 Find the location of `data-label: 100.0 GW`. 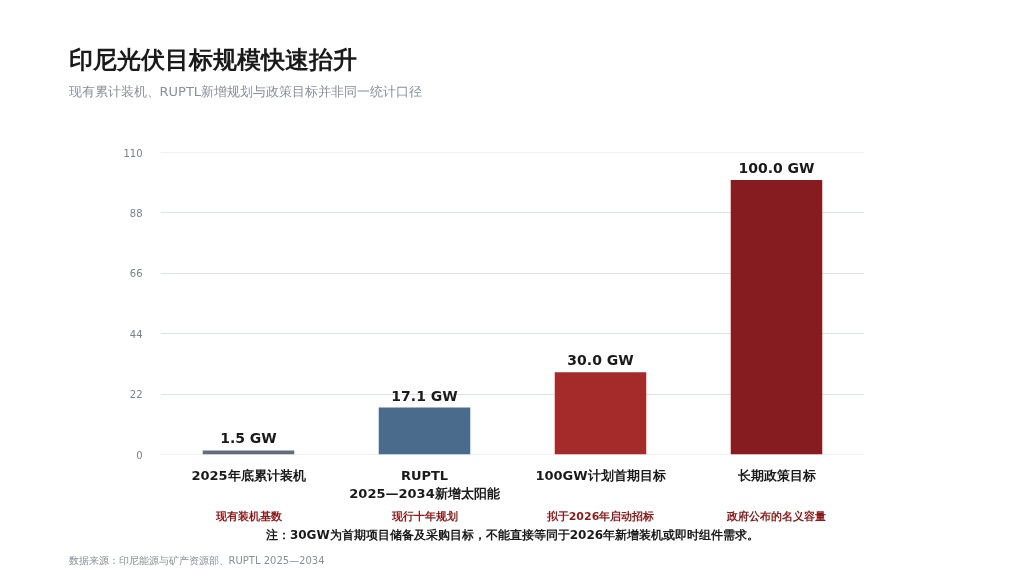

data-label: 100.0 GW is located at coordinates (776, 167).